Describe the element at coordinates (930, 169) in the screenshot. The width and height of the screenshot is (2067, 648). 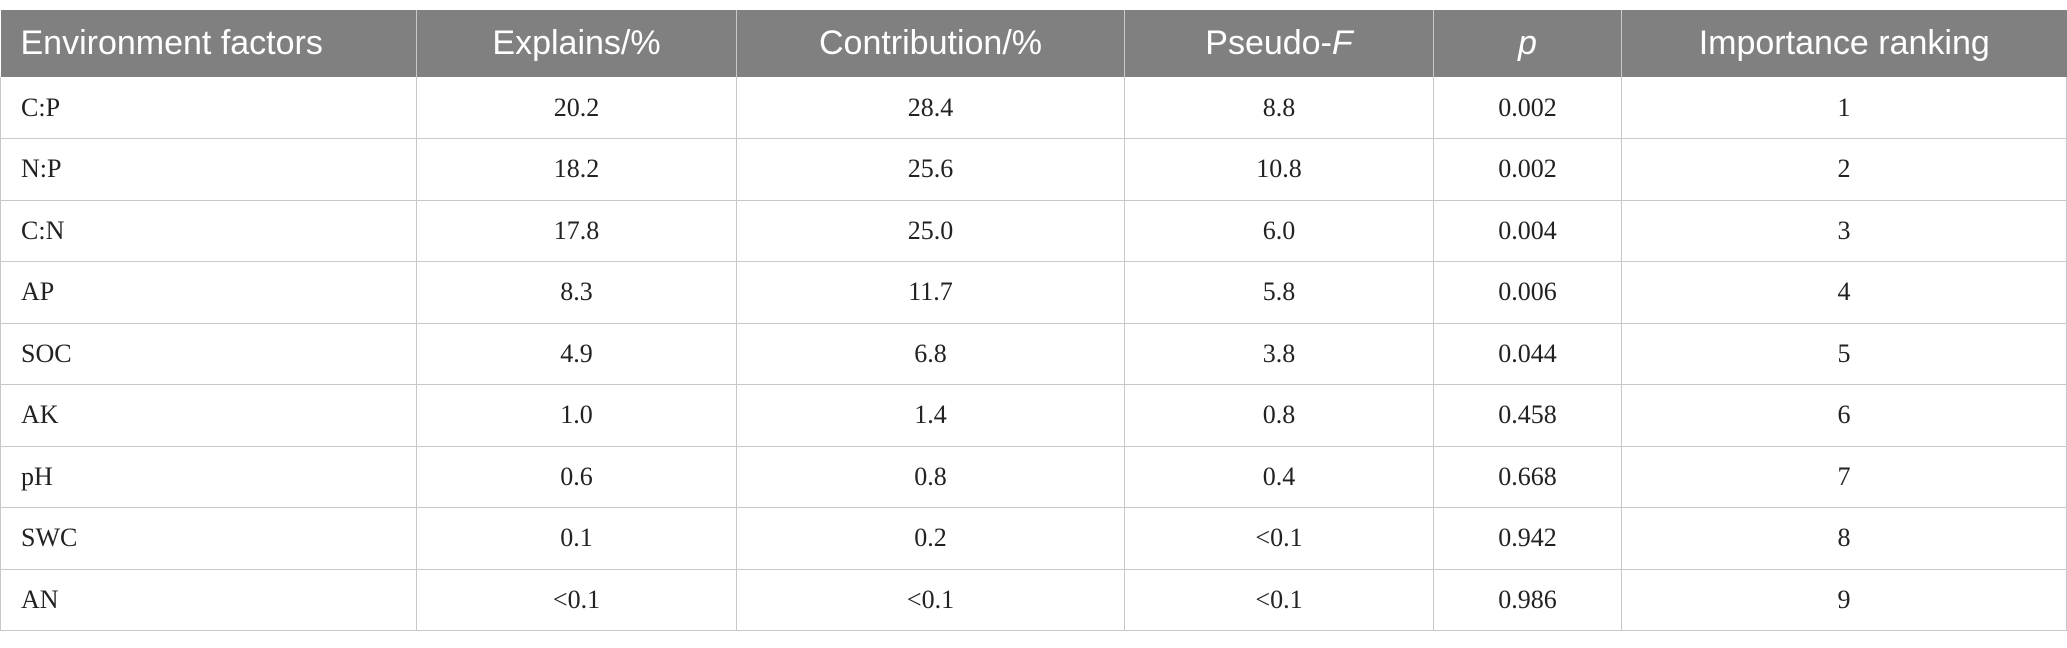
I see `cell-contribution: 25.6` at that location.